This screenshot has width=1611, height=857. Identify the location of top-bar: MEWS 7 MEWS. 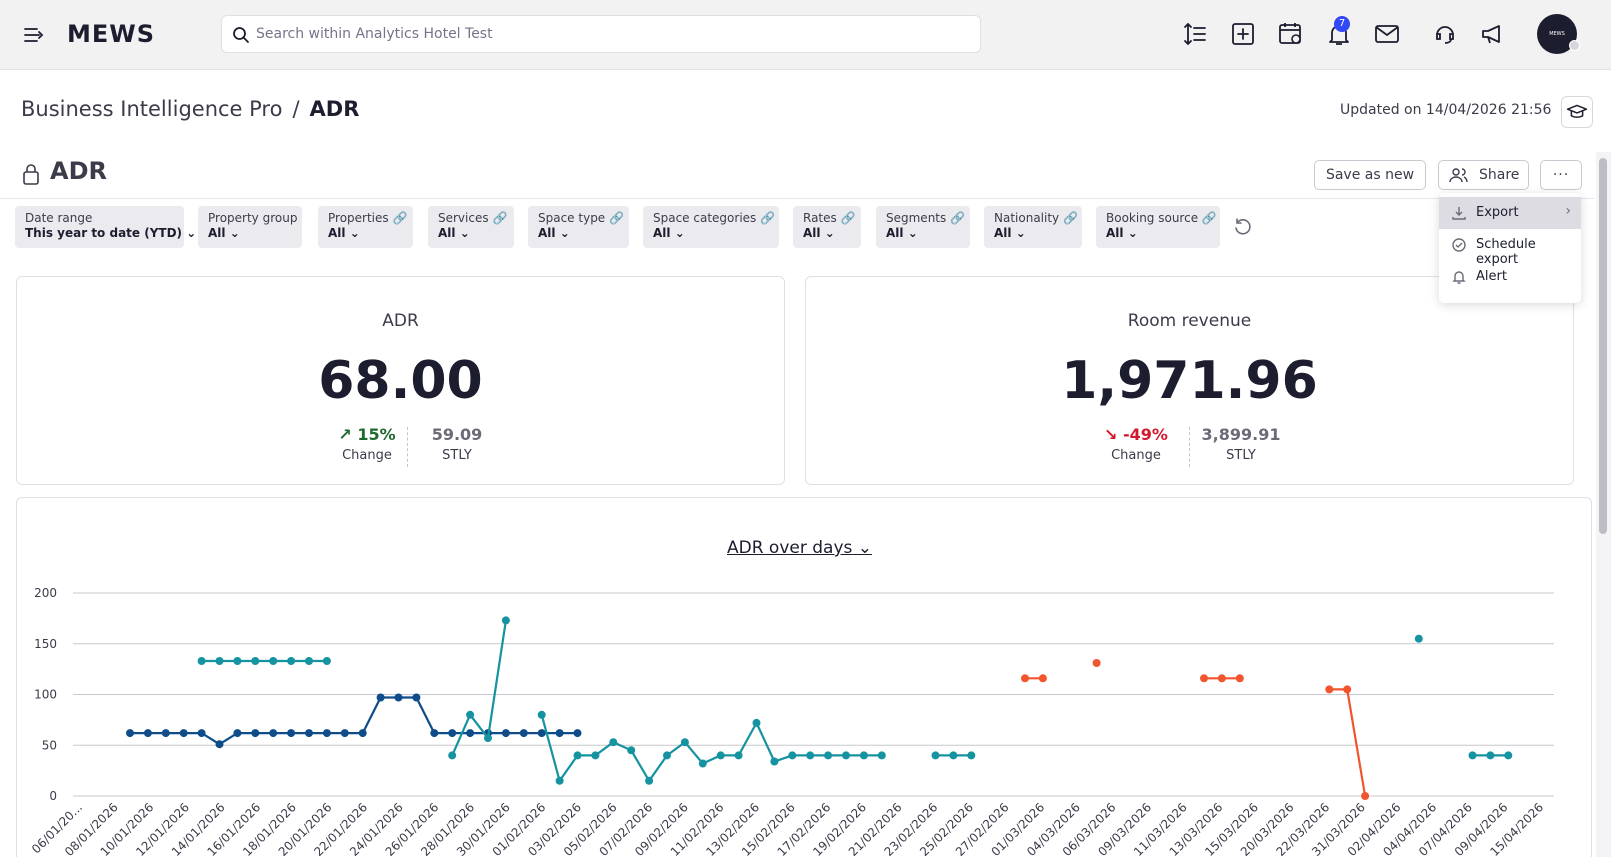
(805, 35).